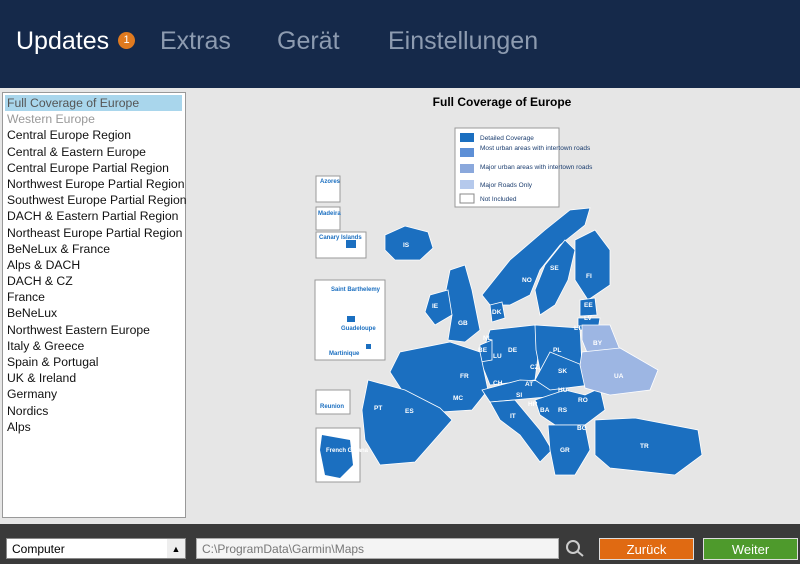  I want to click on tab: Gerät, so click(308, 41).